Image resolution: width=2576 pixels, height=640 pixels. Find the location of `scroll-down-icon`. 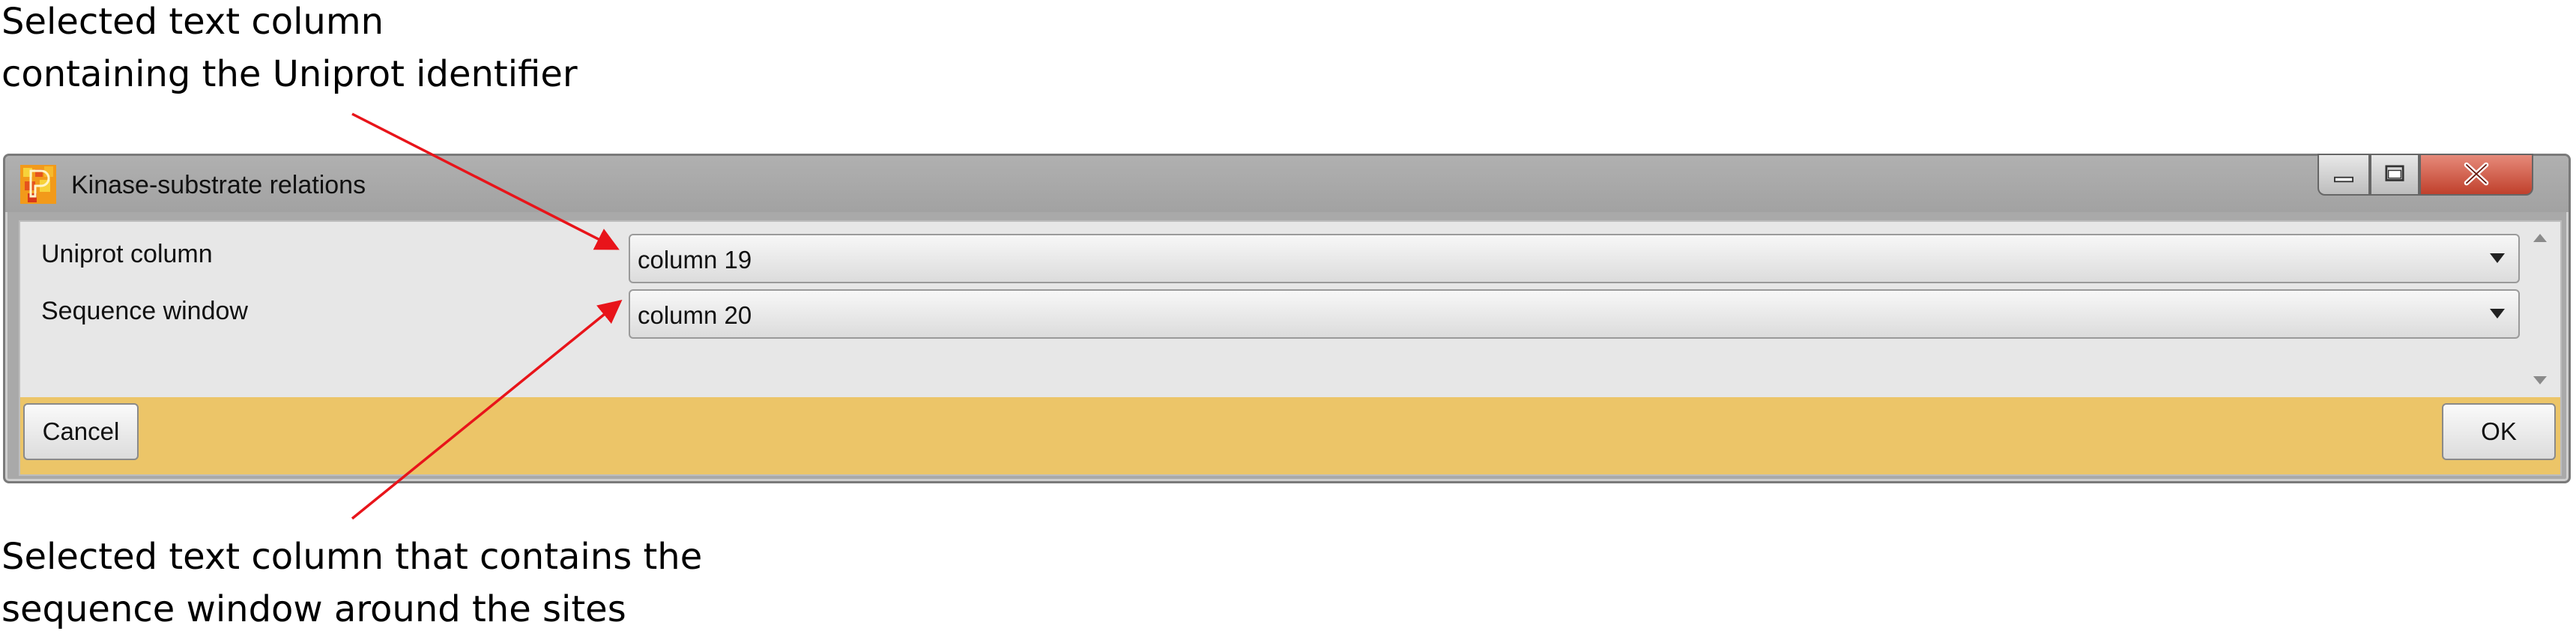

scroll-down-icon is located at coordinates (2540, 380).